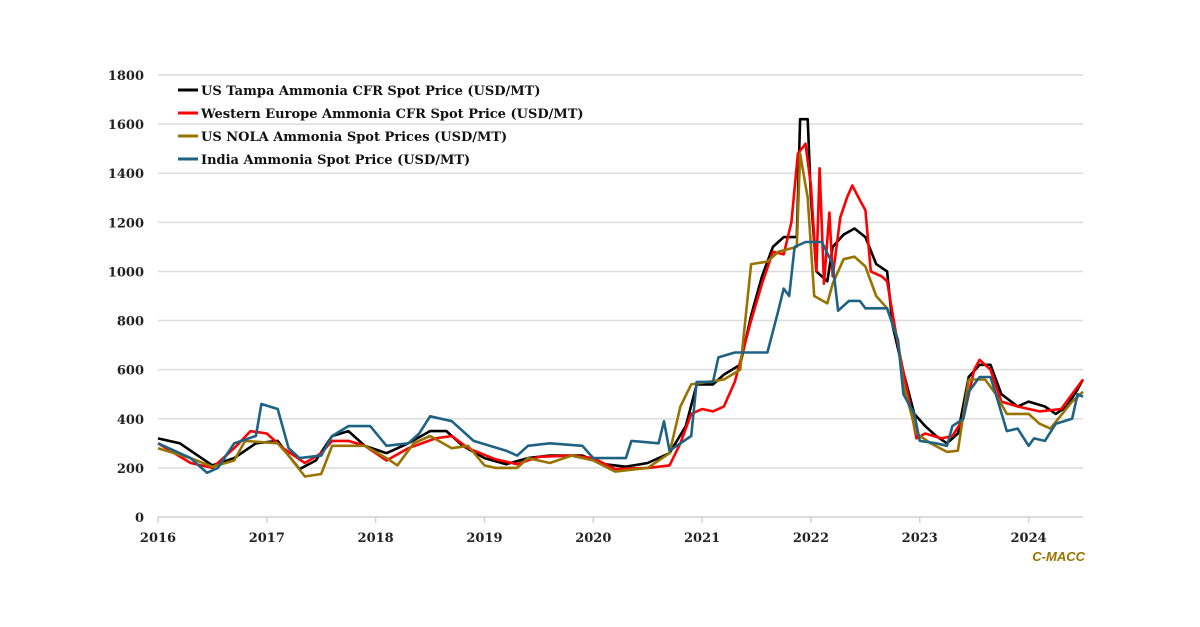 The height and width of the screenshot is (627, 1200). I want to click on legend-label-0: US Tampa Ammonia CFR Spot Price (USD/MT), so click(370, 91).